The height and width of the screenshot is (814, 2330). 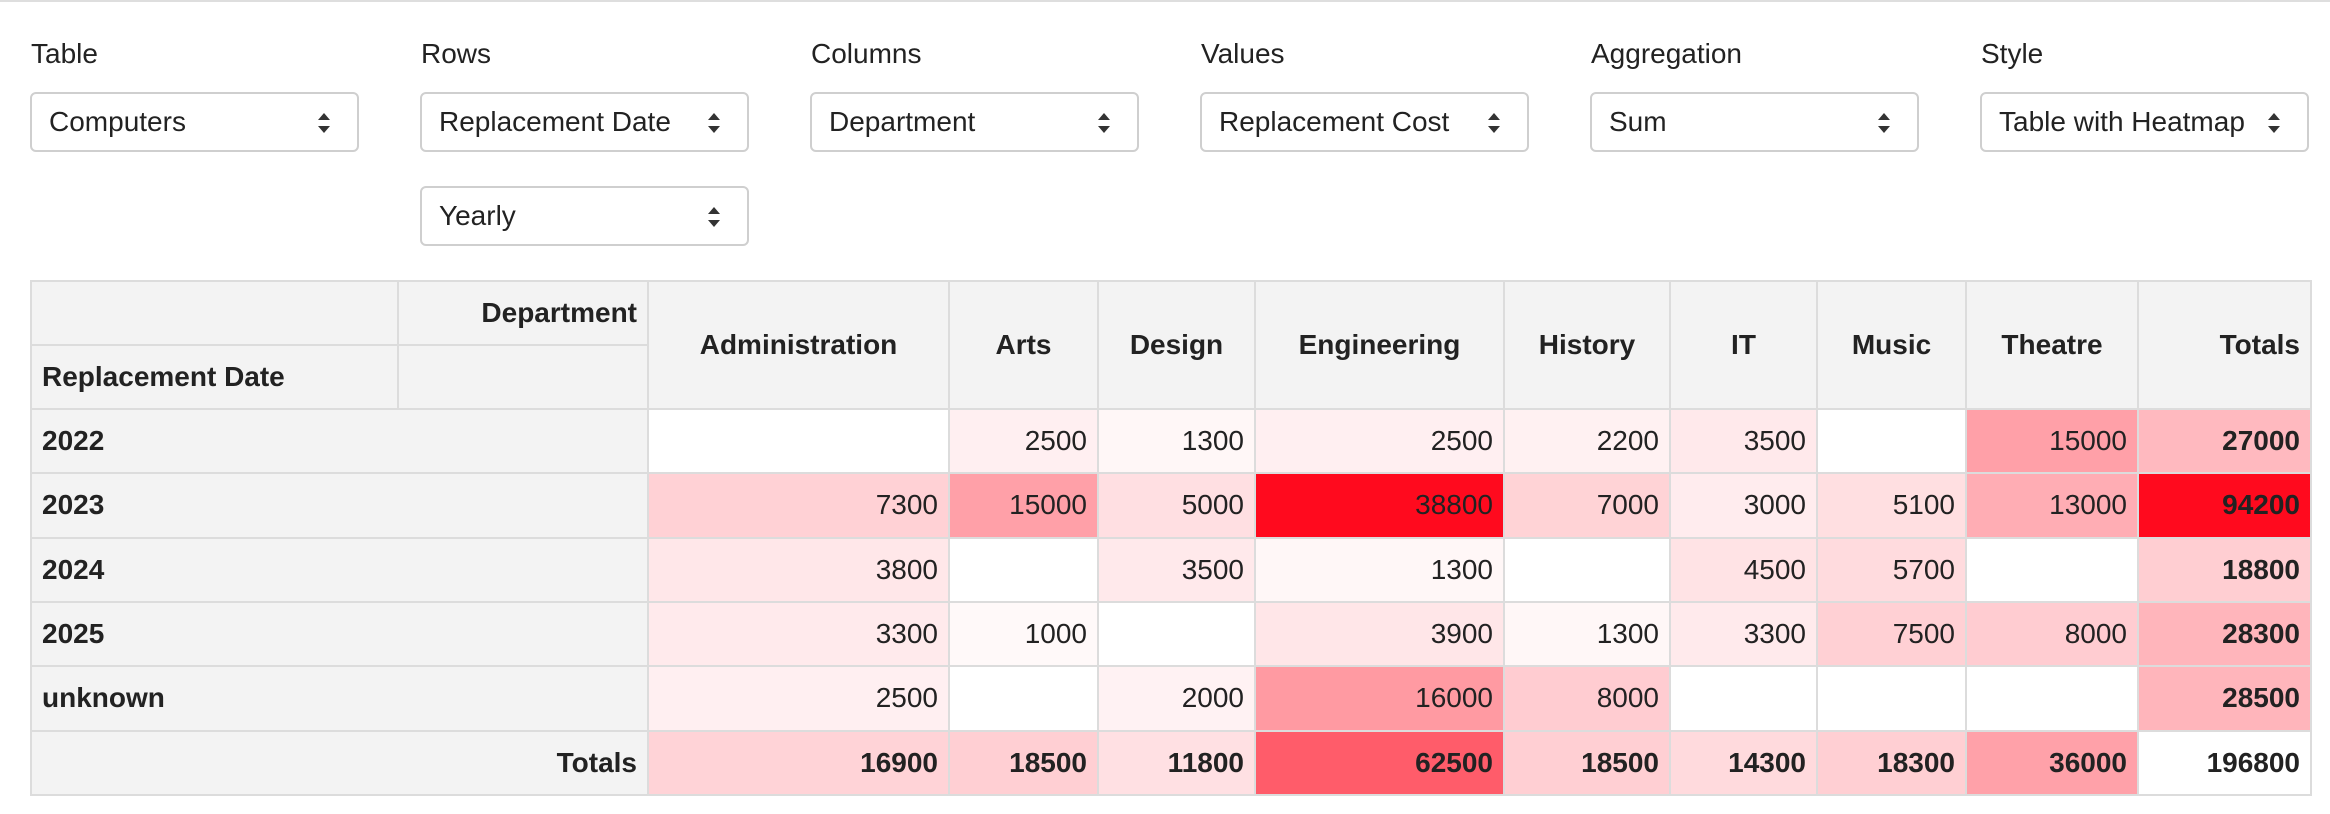 I want to click on value-cell: 3800, so click(x=798, y=569).